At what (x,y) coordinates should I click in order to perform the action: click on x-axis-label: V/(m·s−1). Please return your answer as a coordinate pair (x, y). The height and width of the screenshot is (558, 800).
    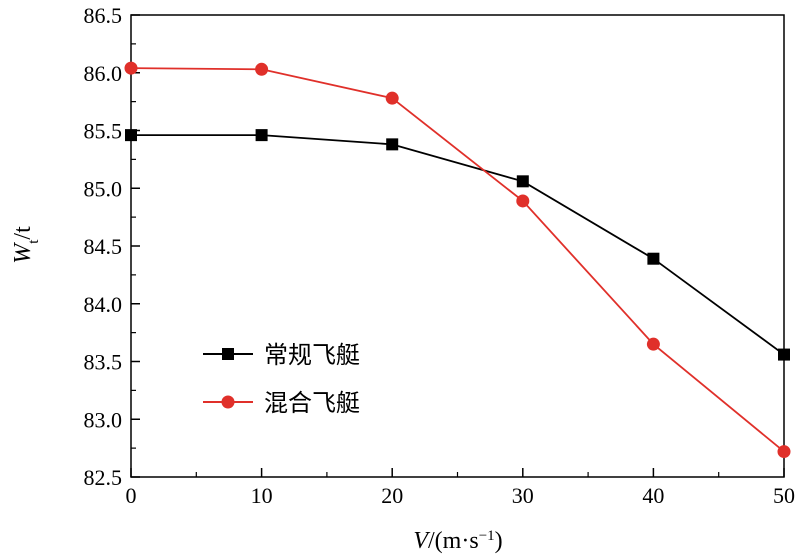
    Looking at the image, I should click on (457, 541).